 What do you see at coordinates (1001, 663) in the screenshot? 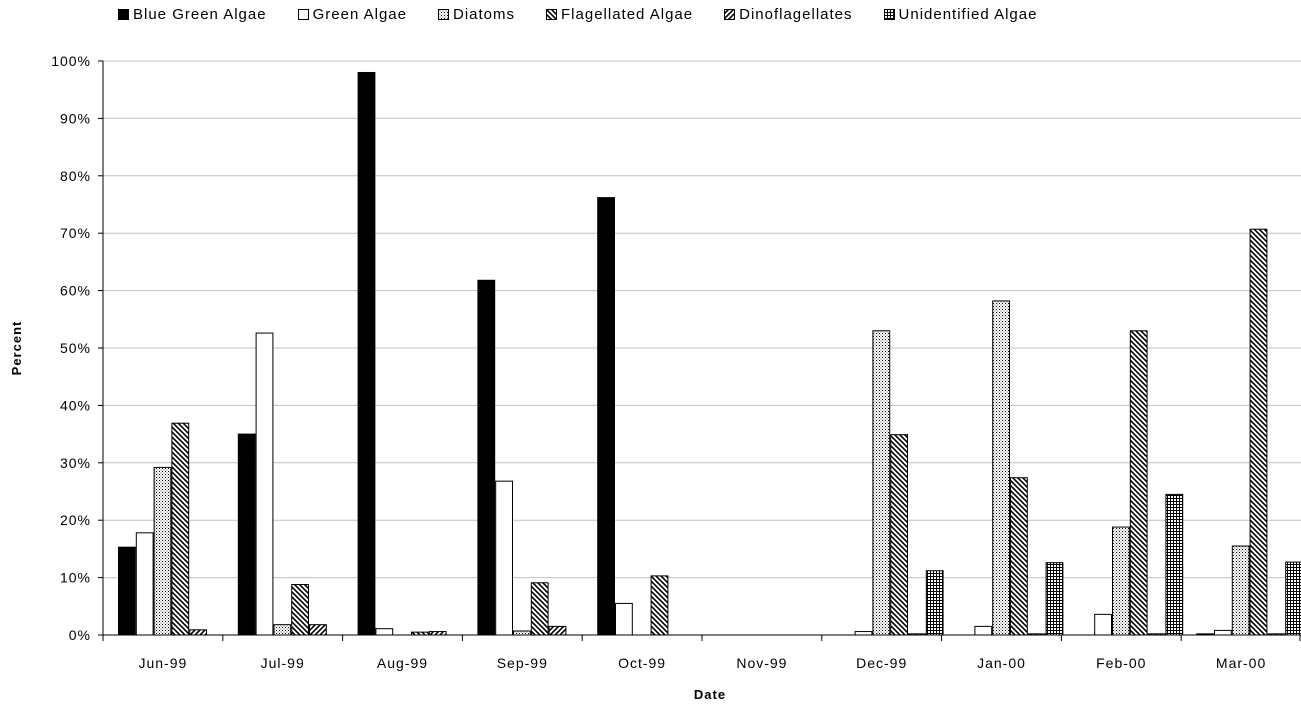
I see `x-tick-label: Jan-00` at bounding box center [1001, 663].